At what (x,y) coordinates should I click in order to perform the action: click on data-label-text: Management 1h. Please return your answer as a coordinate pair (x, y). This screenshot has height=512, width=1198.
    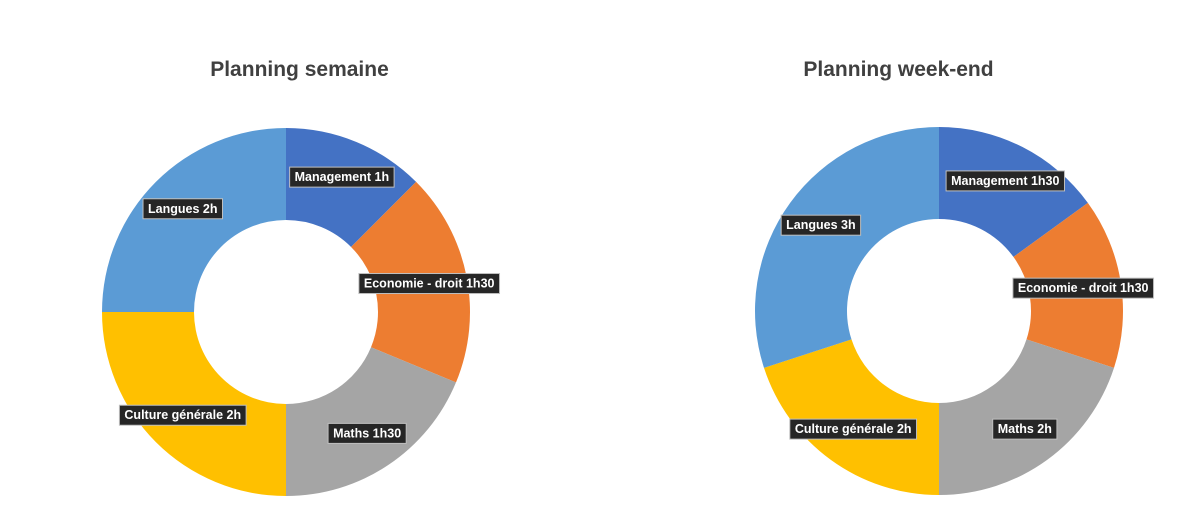
    Looking at the image, I should click on (342, 177).